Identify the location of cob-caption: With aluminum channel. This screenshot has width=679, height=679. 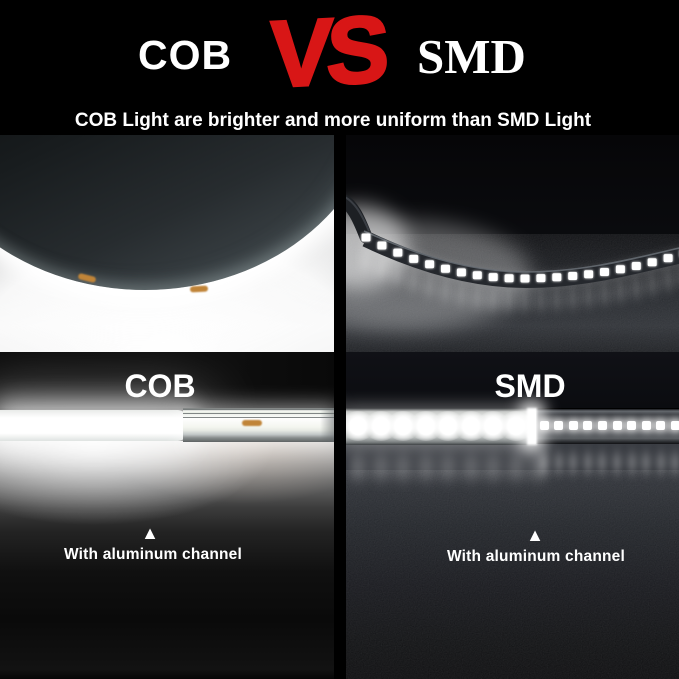
(152, 554).